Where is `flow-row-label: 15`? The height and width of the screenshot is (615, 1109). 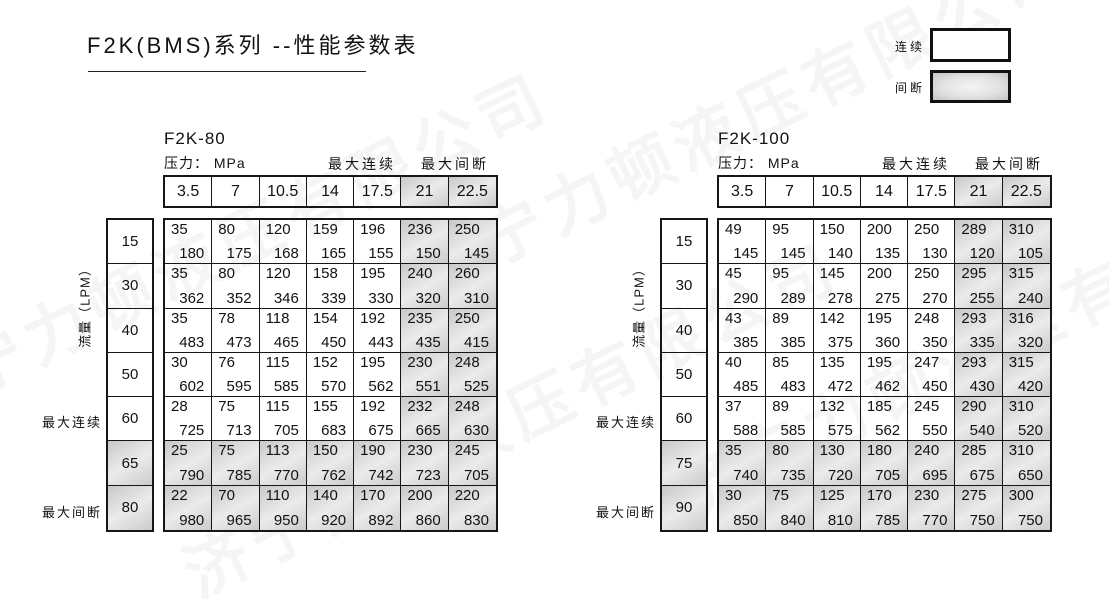 flow-row-label: 15 is located at coordinates (130, 242).